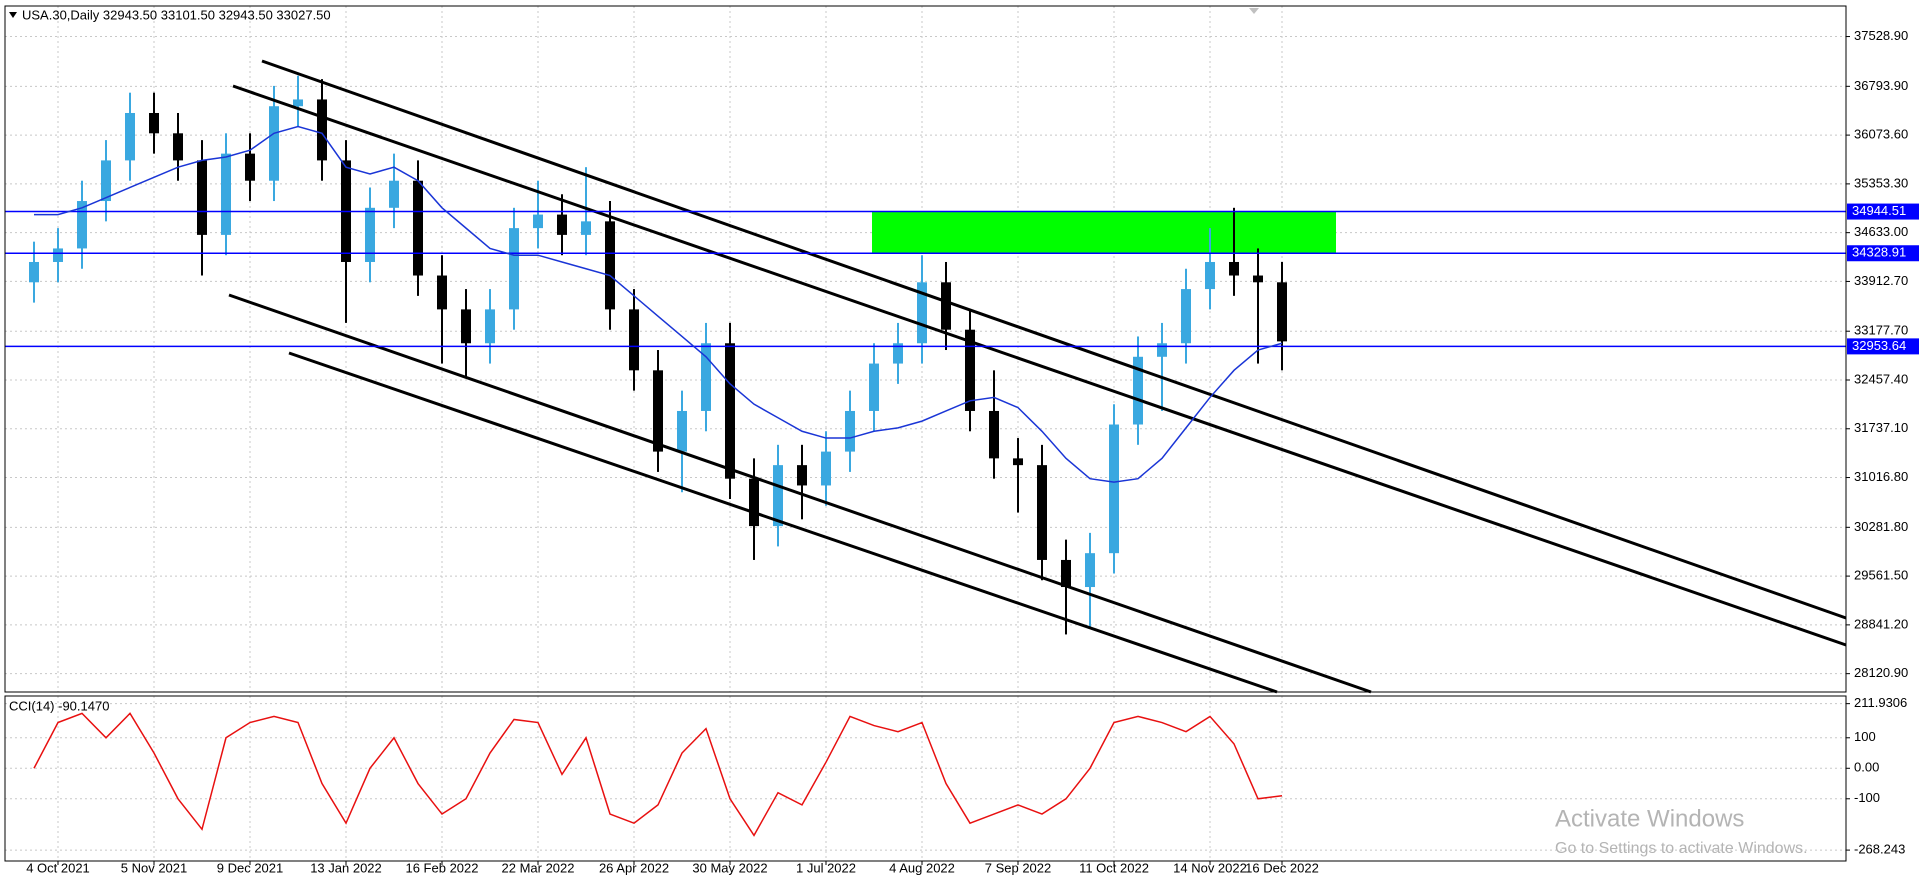 The image size is (1920, 884). Describe the element at coordinates (13, 15) in the screenshot. I see `collapse-icon` at that location.